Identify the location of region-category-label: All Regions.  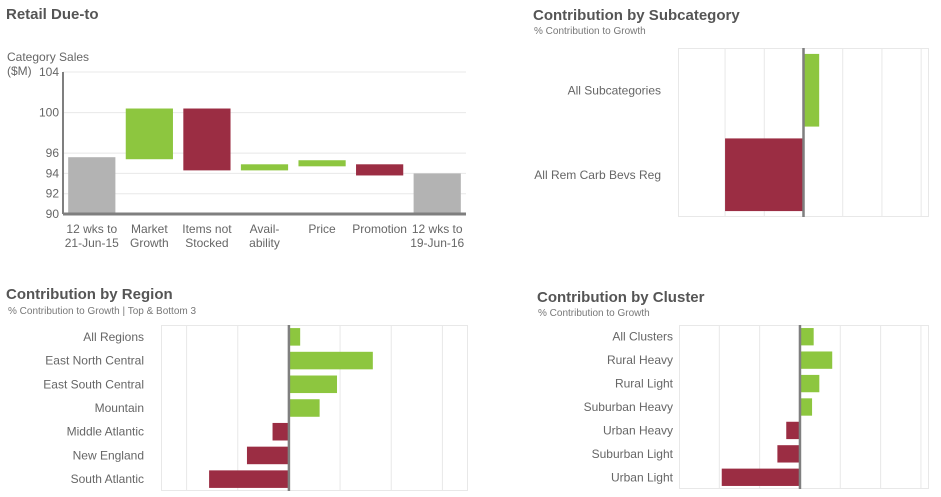
(113, 337).